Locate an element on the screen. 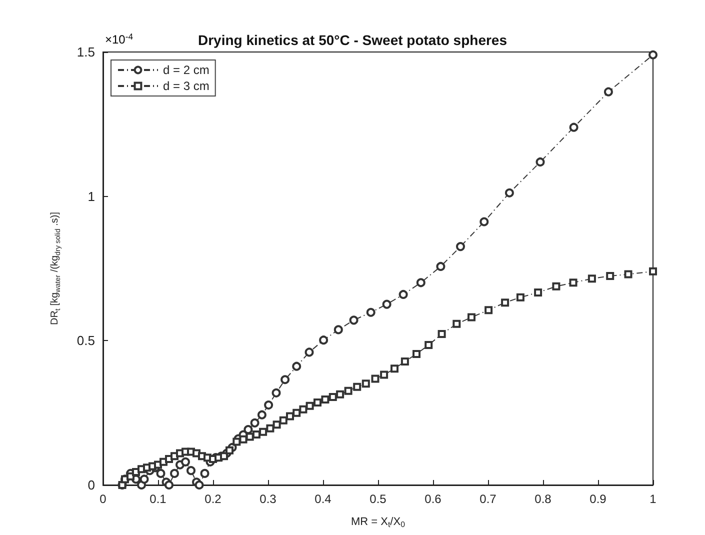 The image size is (705, 535). chart-title: Drying kinetics at 50°C - Sweet potato spheres is located at coordinates (353, 40).